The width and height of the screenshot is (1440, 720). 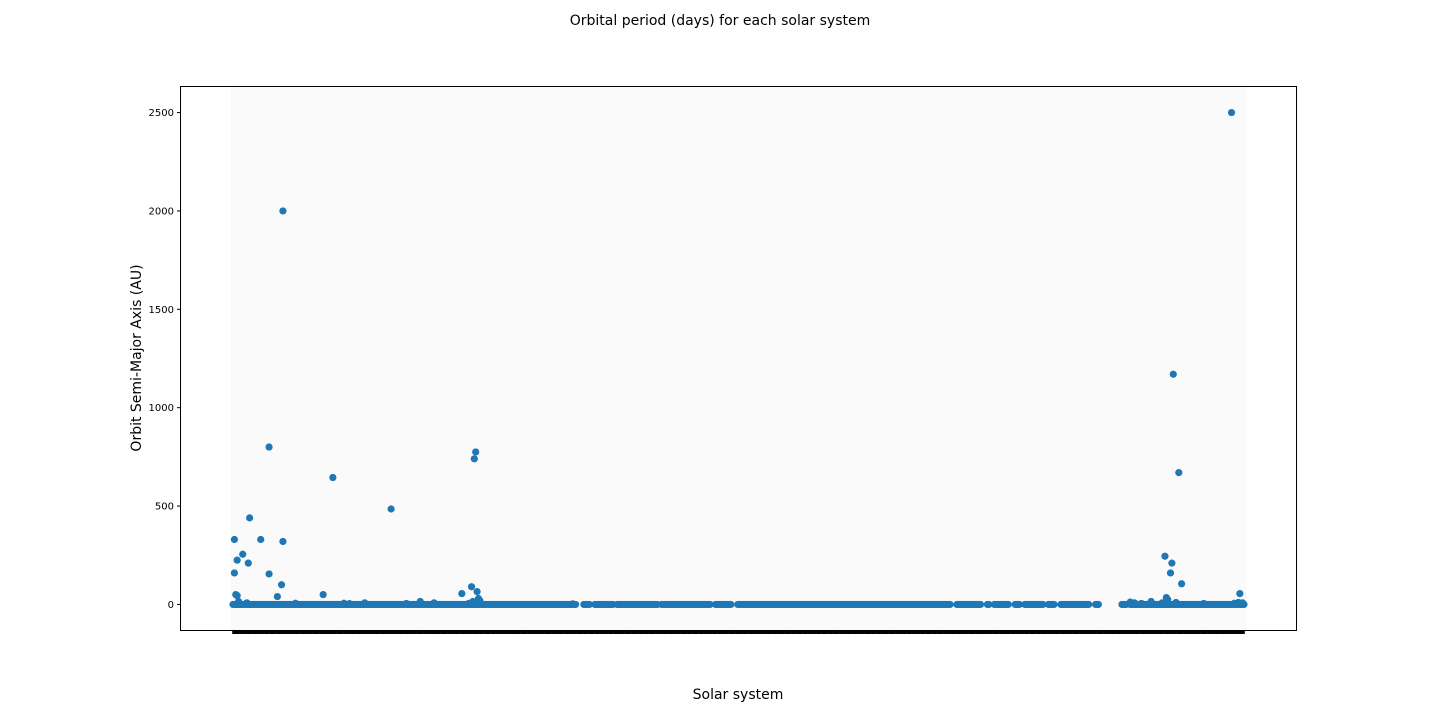 I want to click on y-axis-ticks: 0 500 1000 1500 2000 2500, so click(x=165, y=359).